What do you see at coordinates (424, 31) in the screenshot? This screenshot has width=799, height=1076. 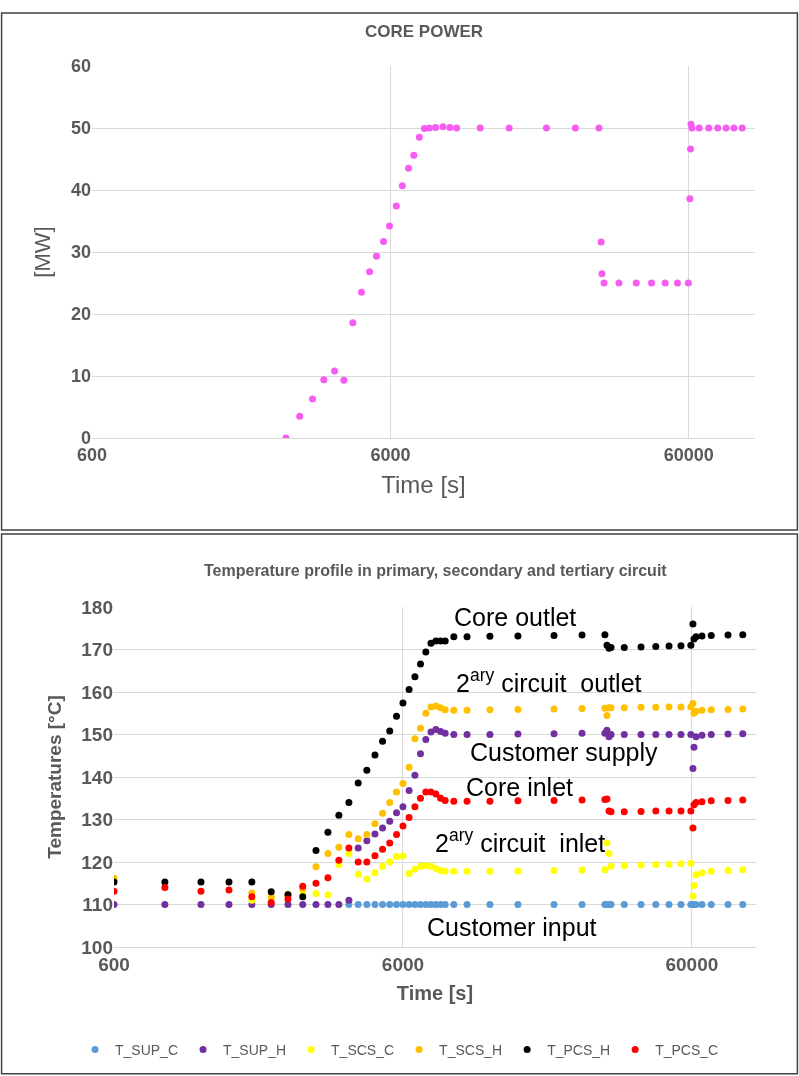 I see `chart-title: CORE POWER` at bounding box center [424, 31].